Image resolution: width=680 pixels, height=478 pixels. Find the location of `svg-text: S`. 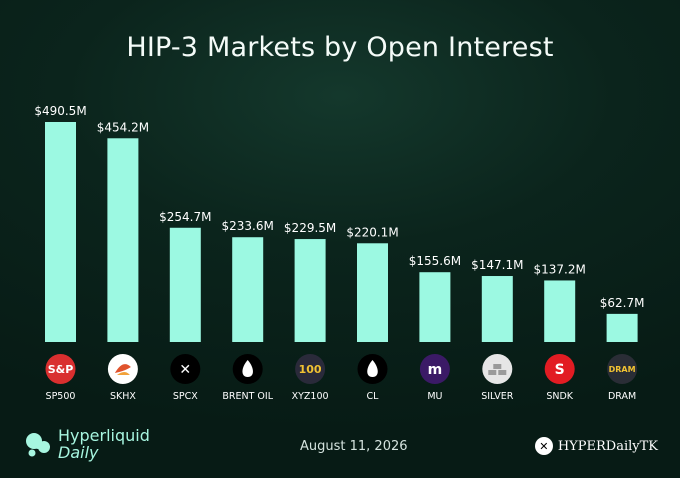

svg-text: S is located at coordinates (560, 370).